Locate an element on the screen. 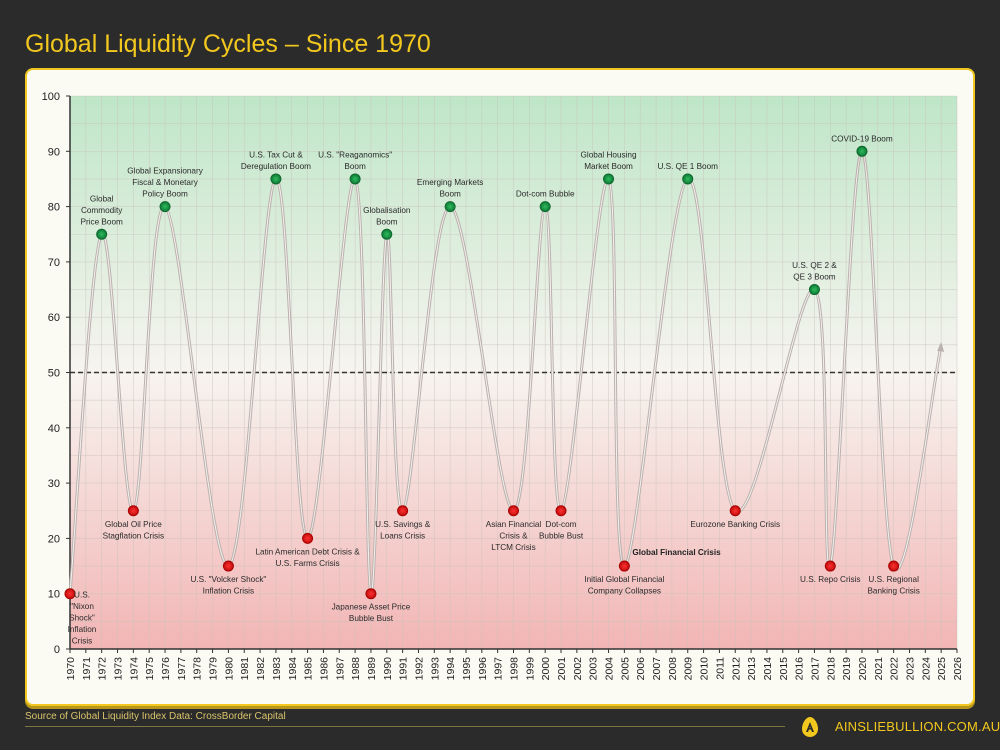  x-tick-label: 1978 is located at coordinates (198, 669).